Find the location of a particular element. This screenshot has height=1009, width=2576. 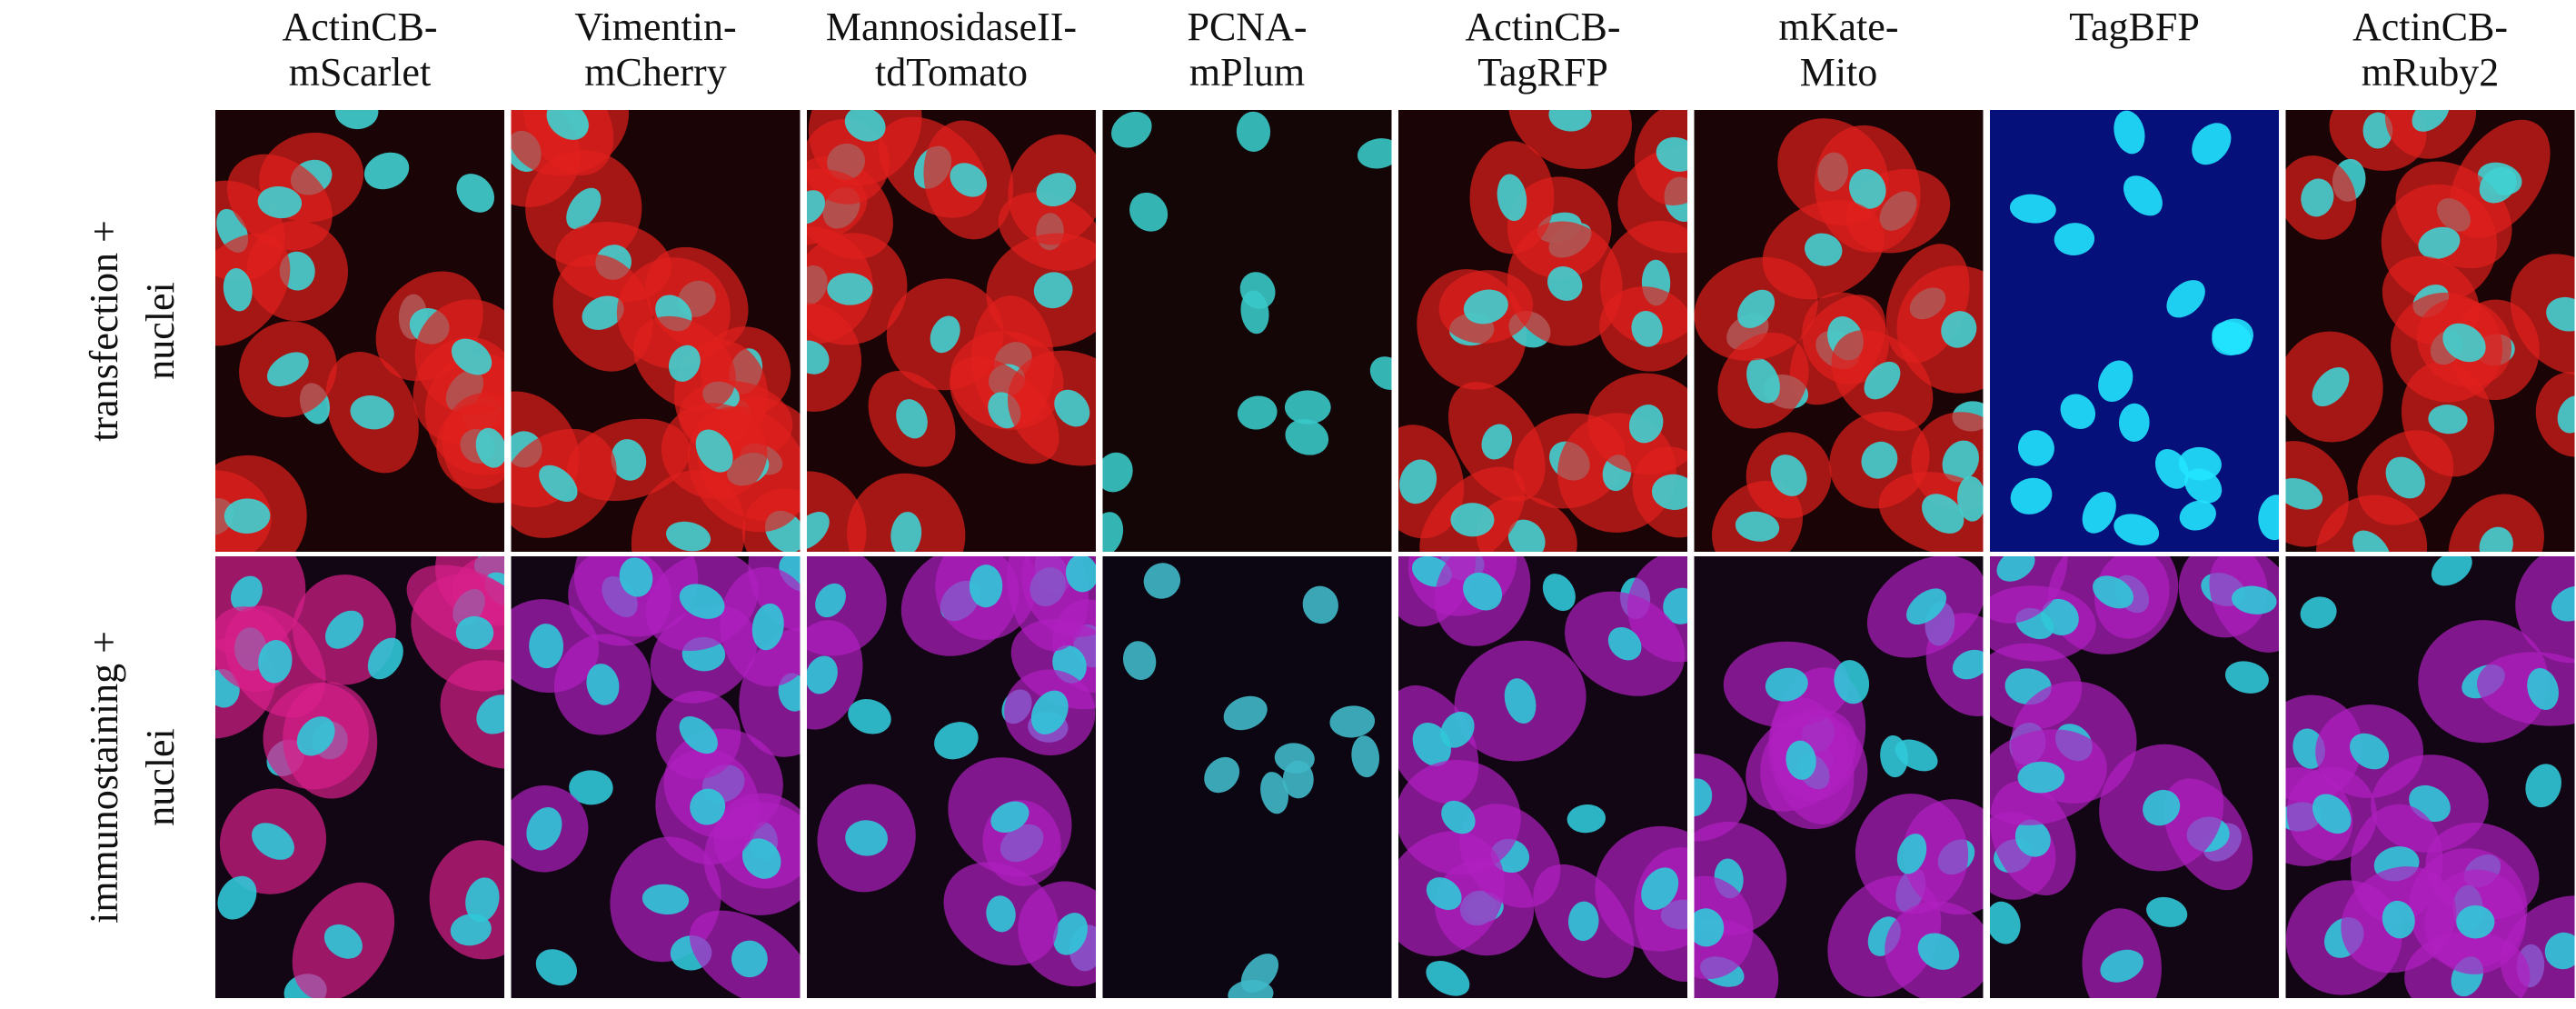

column-label: mScarlet is located at coordinates (360, 72).